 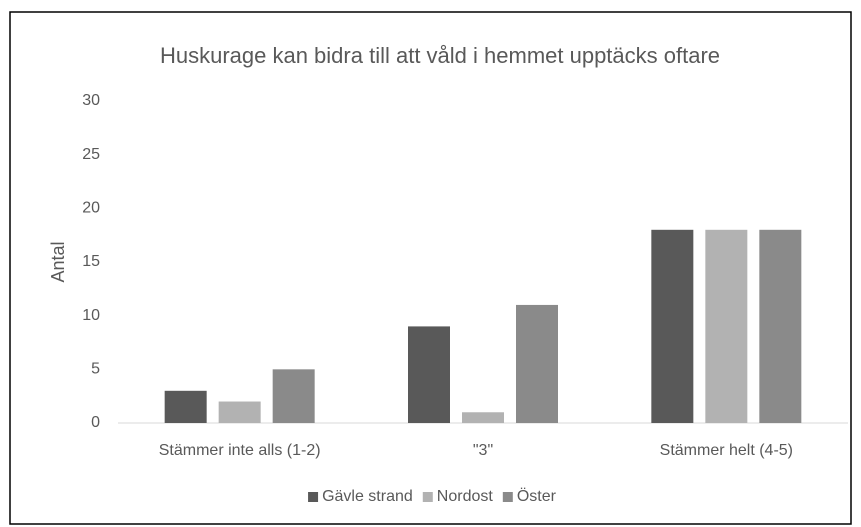 What do you see at coordinates (95, 369) in the screenshot?
I see `y-tick-label: 5` at bounding box center [95, 369].